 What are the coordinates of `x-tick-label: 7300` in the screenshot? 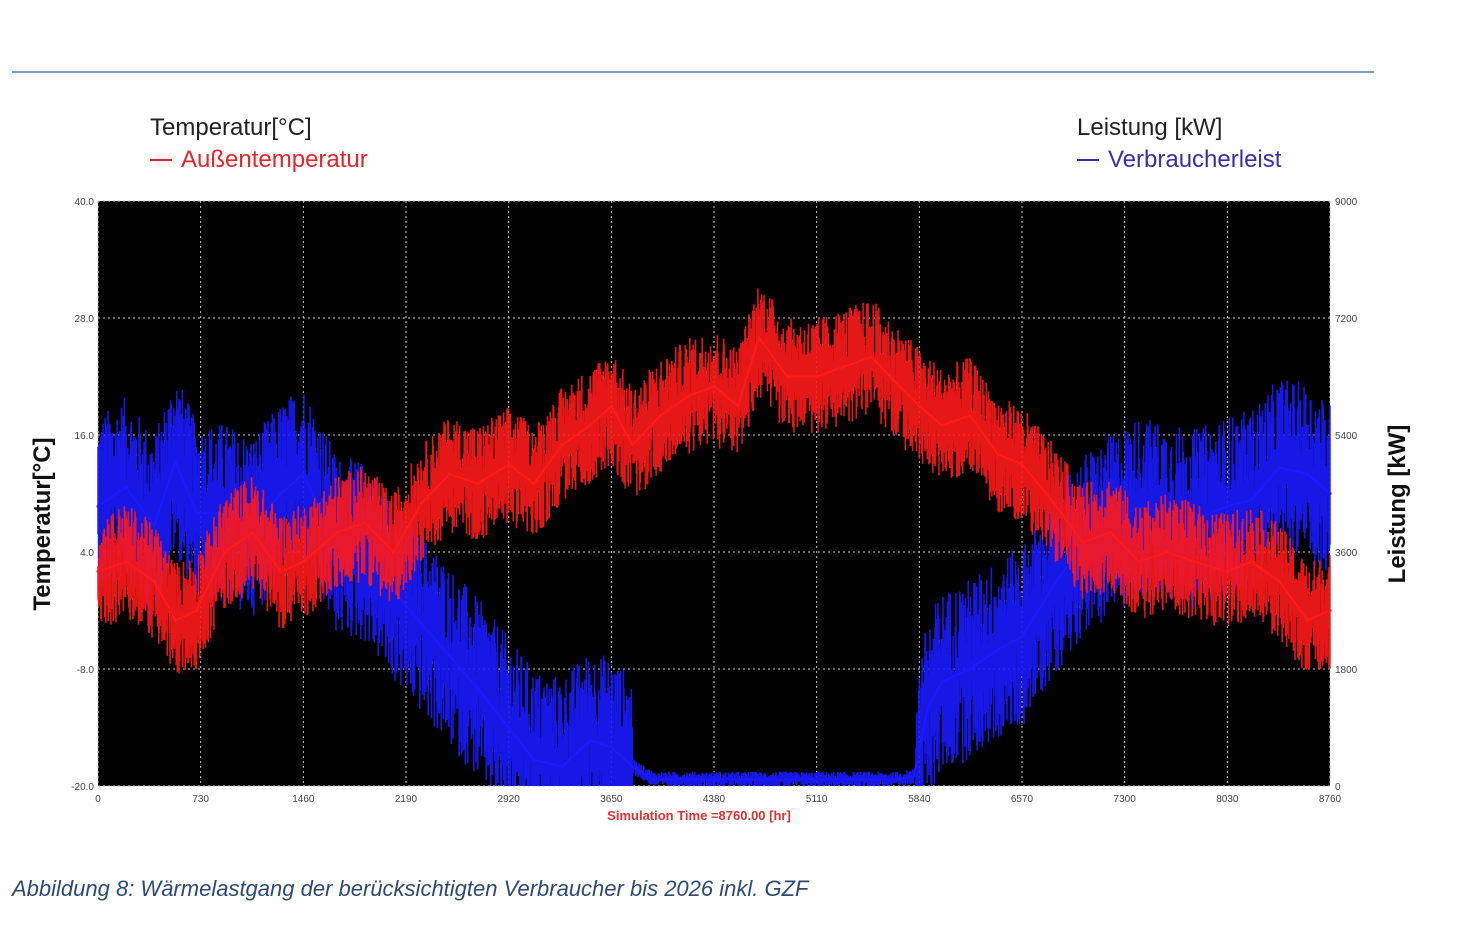 It's located at (1125, 799).